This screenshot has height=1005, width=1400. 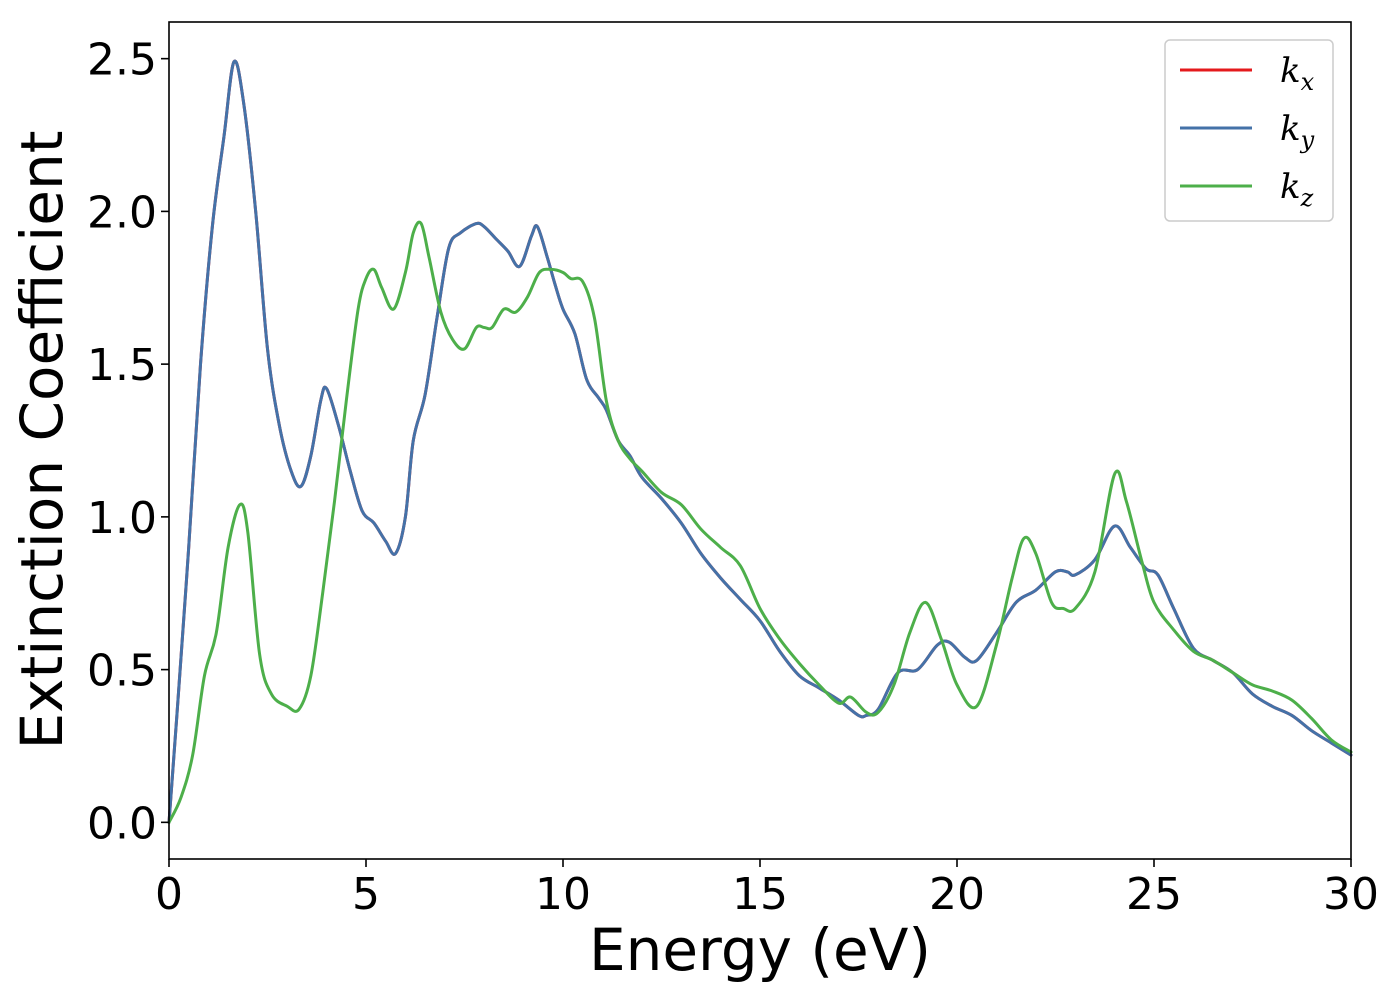 What do you see at coordinates (122, 671) in the screenshot?
I see `y-tick-label: 0.5` at bounding box center [122, 671].